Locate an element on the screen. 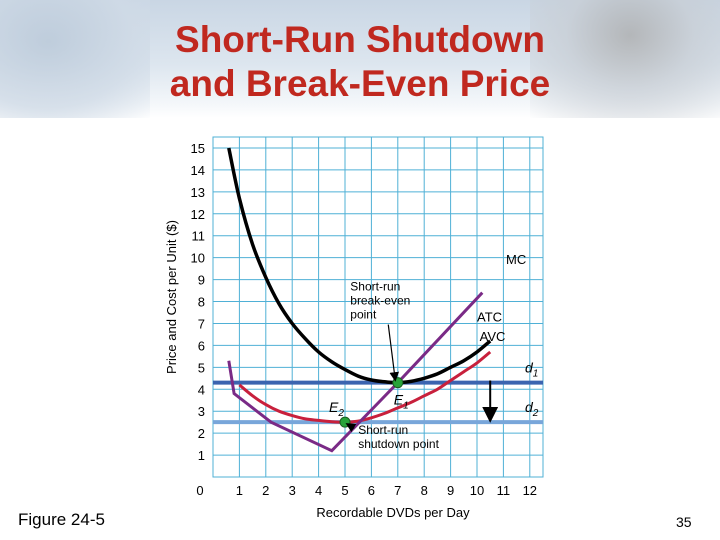  y-tick-label: 8 is located at coordinates (201, 302).